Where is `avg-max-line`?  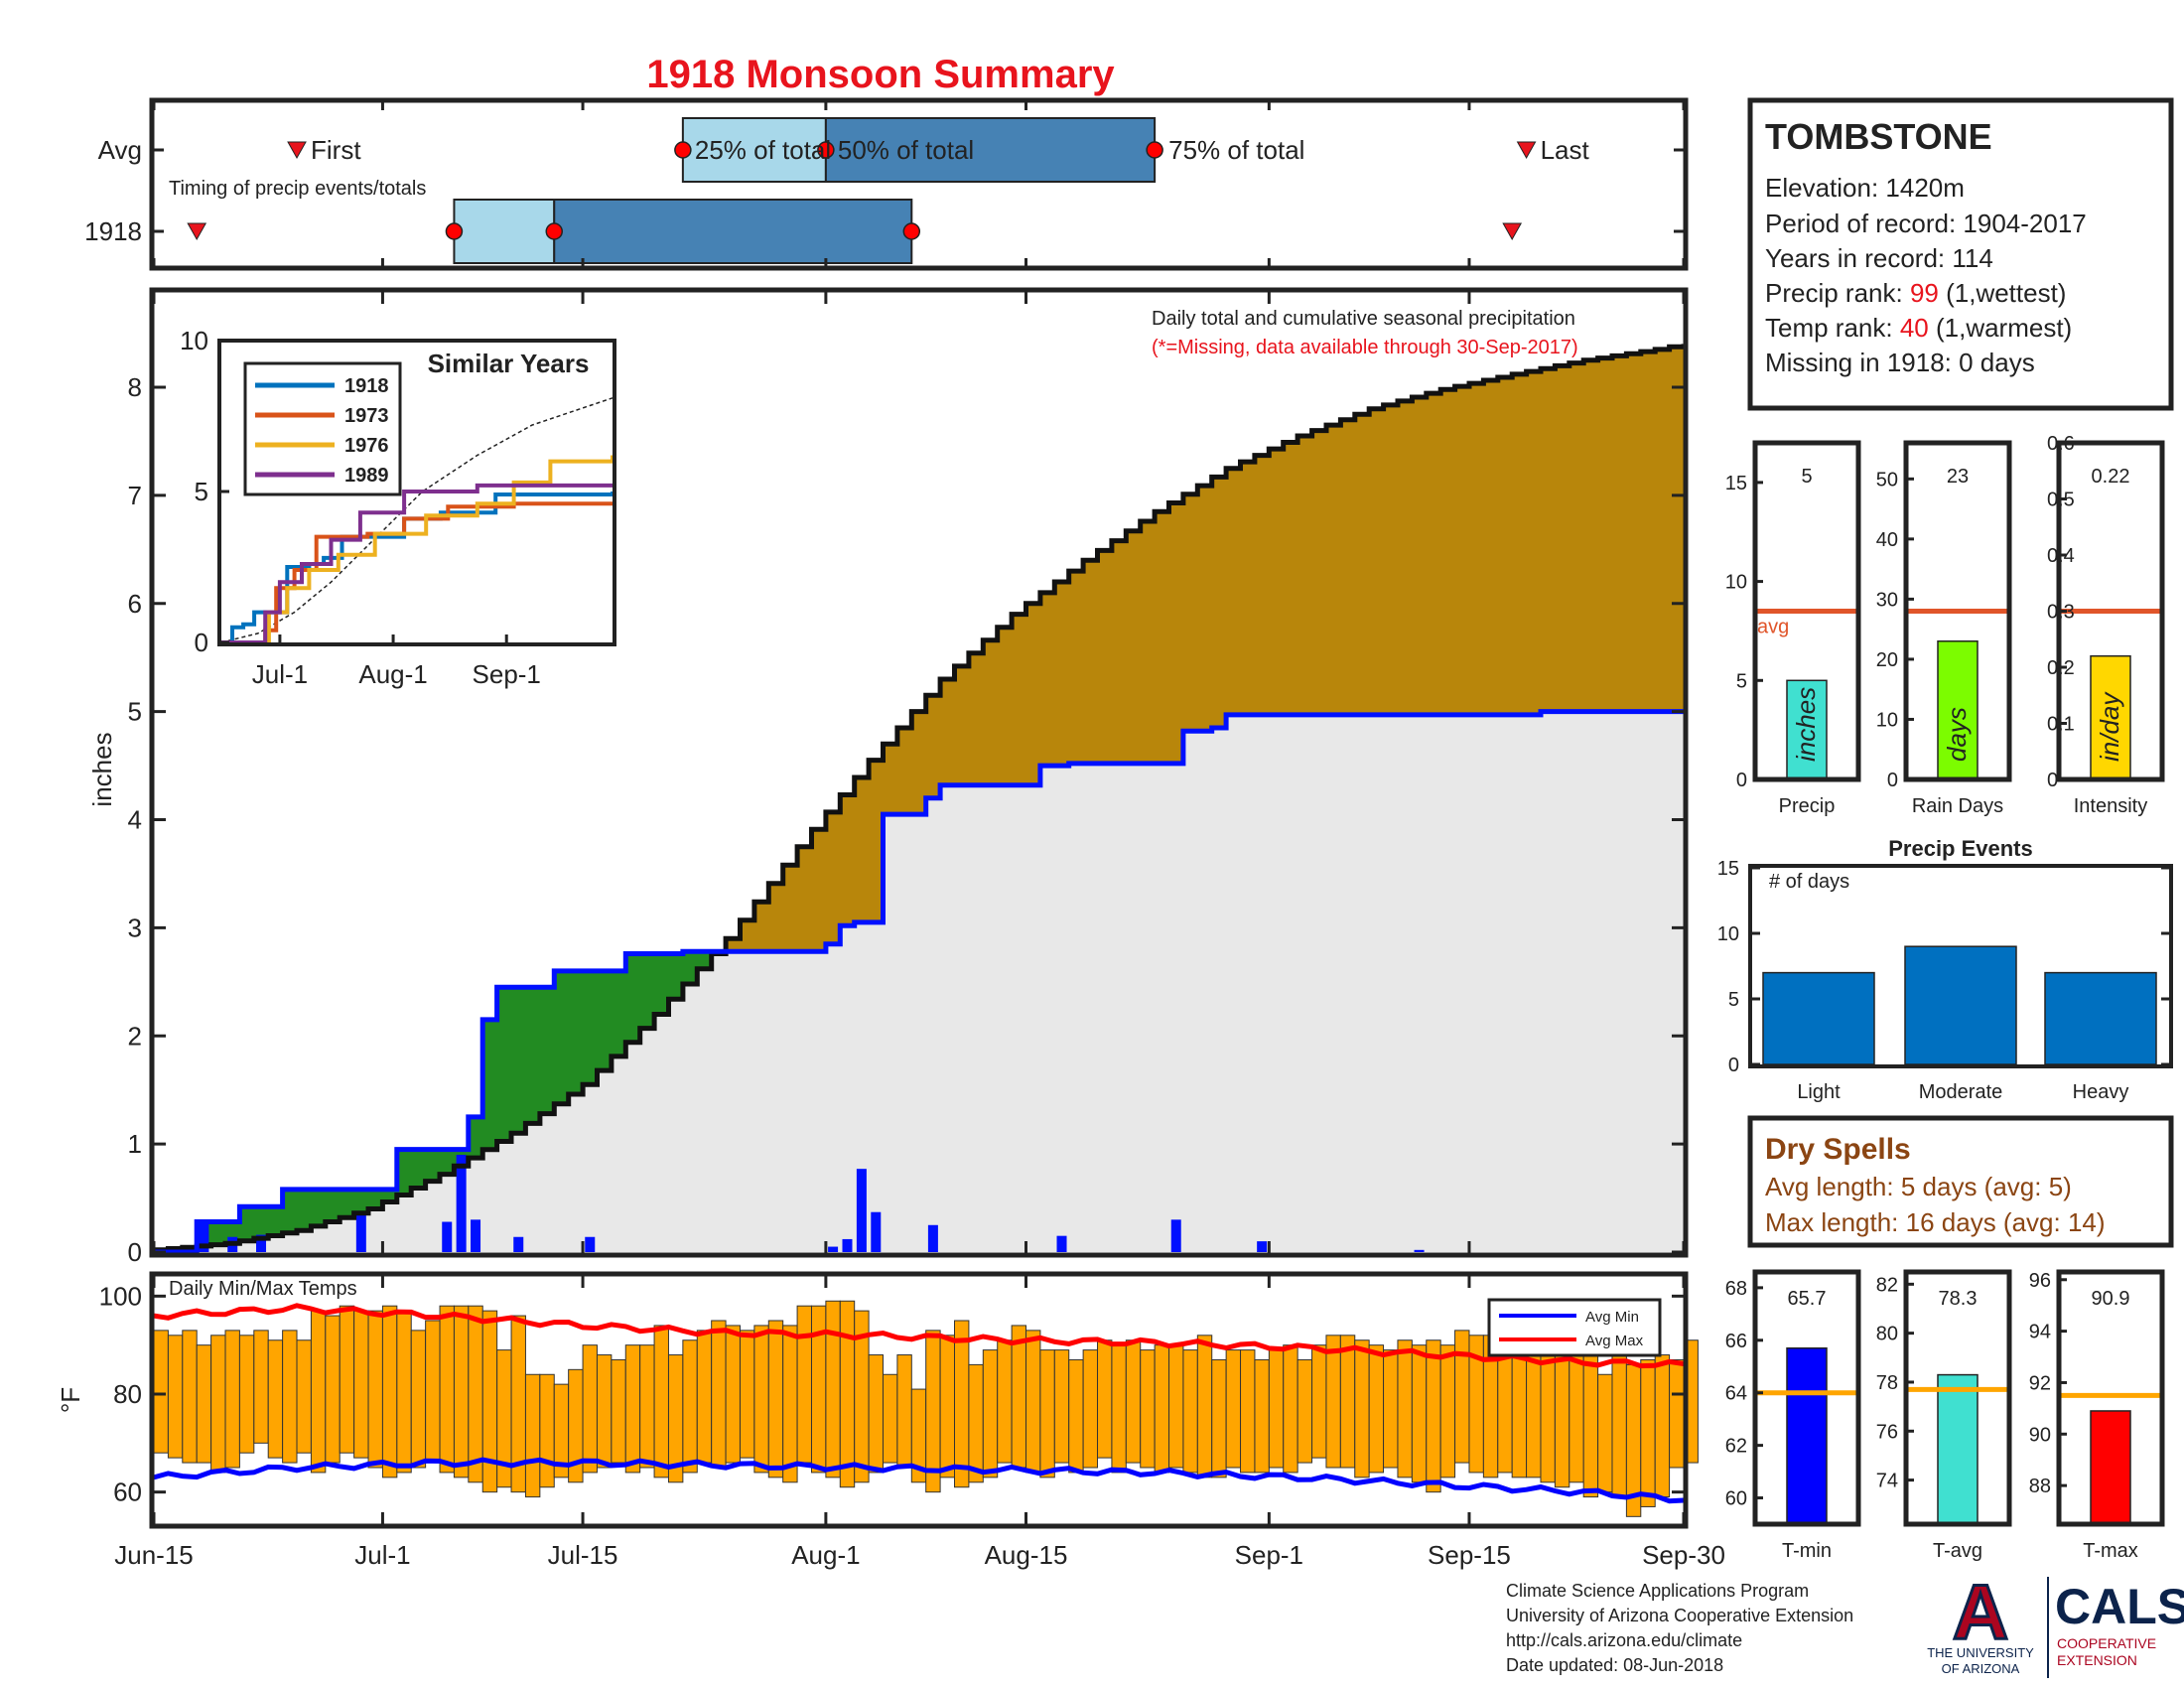 avg-max-line is located at coordinates (919, 1336).